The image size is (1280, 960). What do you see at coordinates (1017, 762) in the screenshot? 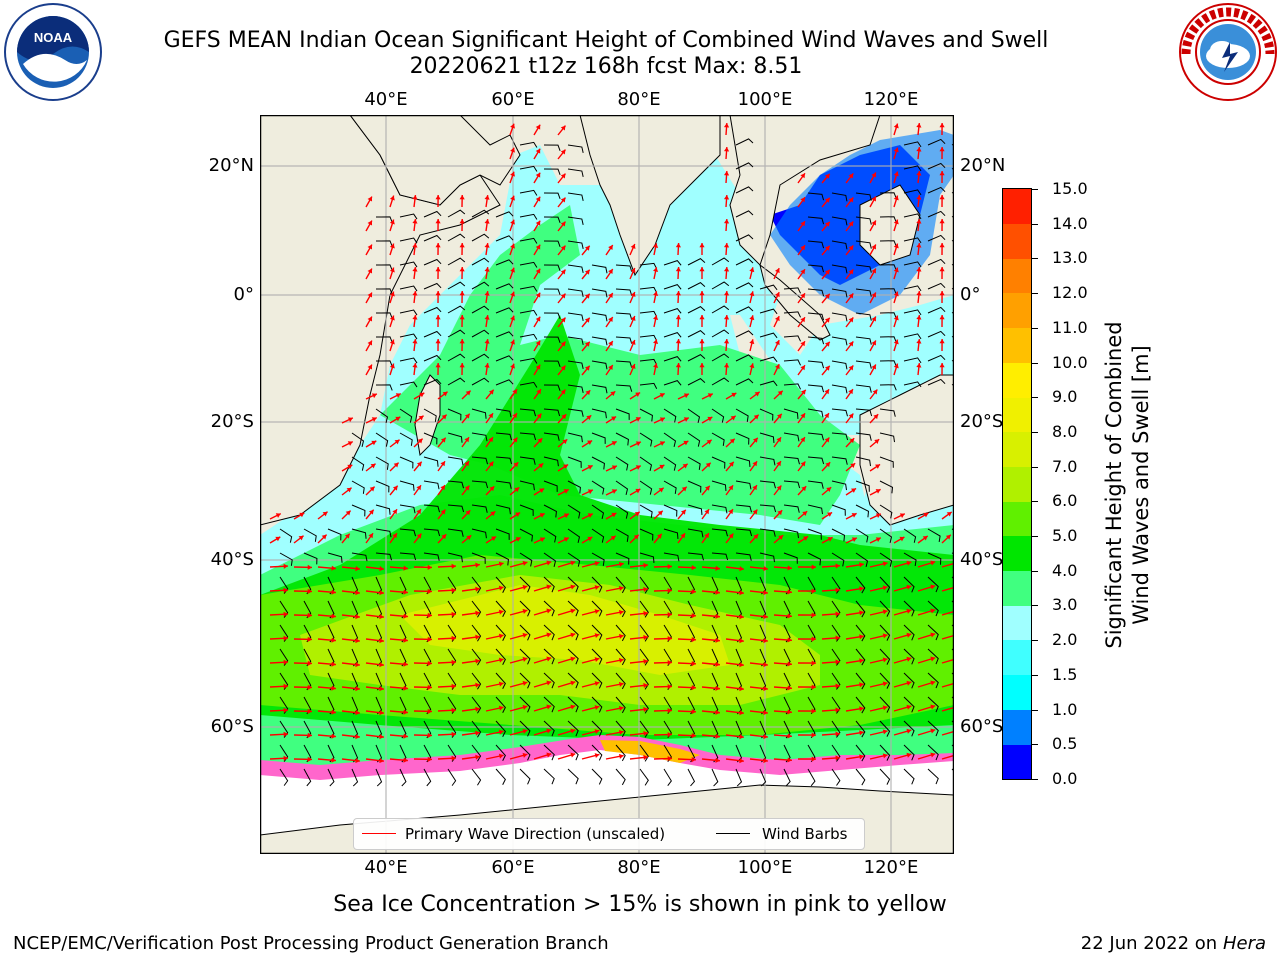
I see `colorbar-segment` at bounding box center [1017, 762].